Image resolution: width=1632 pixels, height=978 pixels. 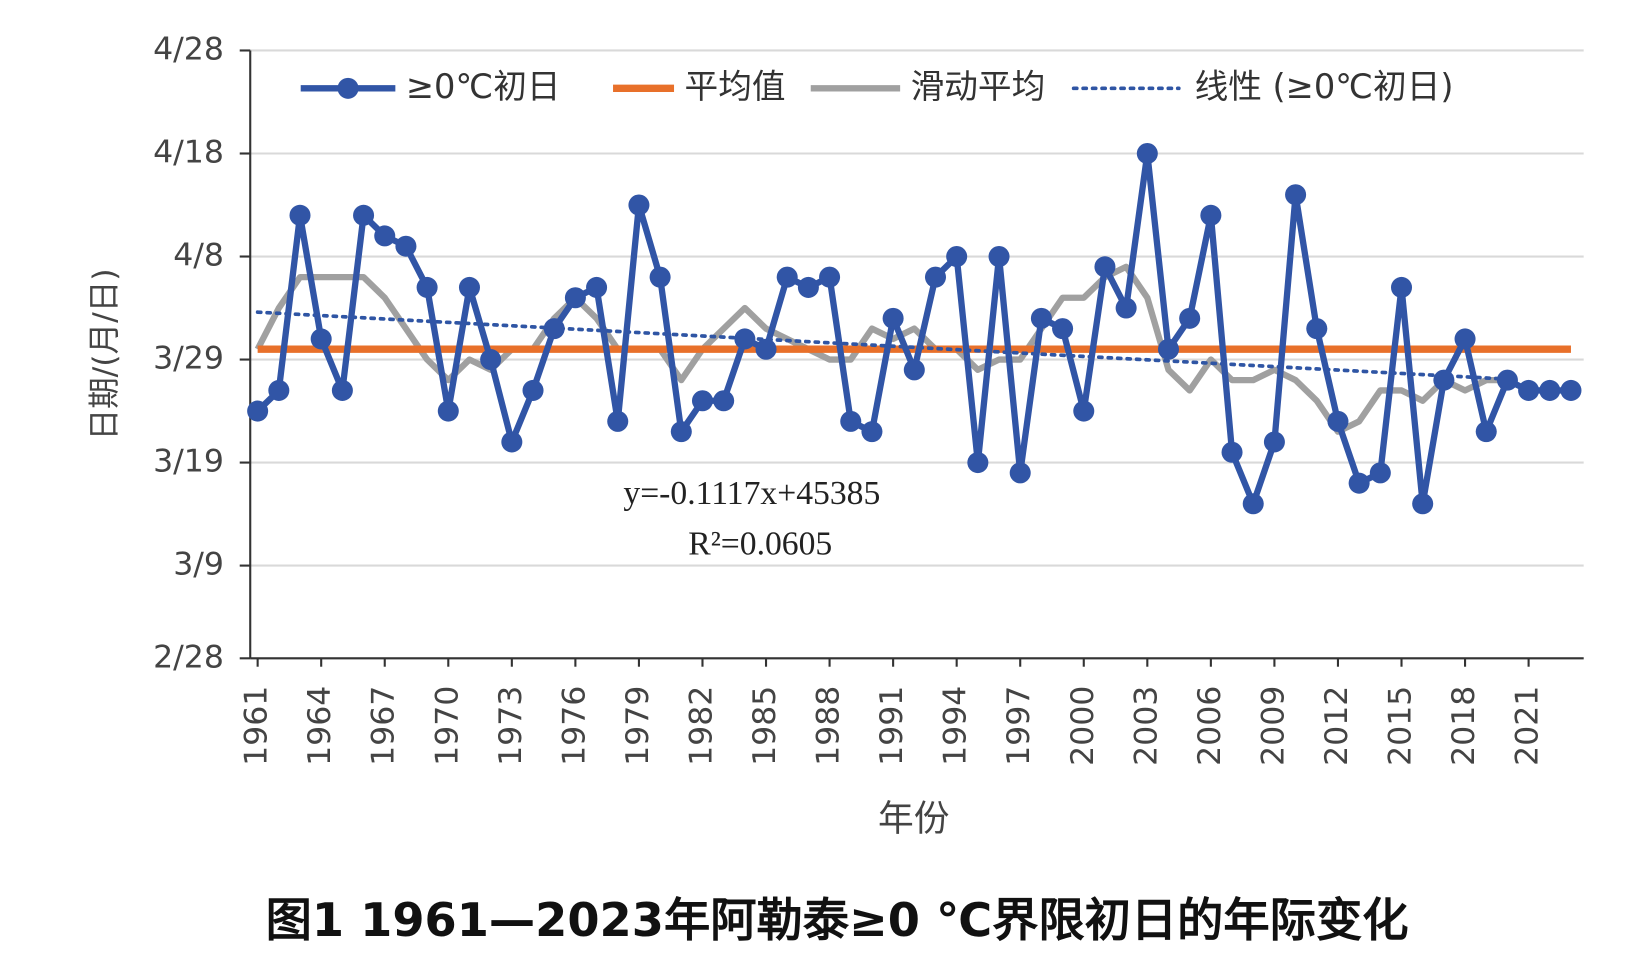 I want to click on annotation: y=-0.1117x+45385, so click(x=751, y=493).